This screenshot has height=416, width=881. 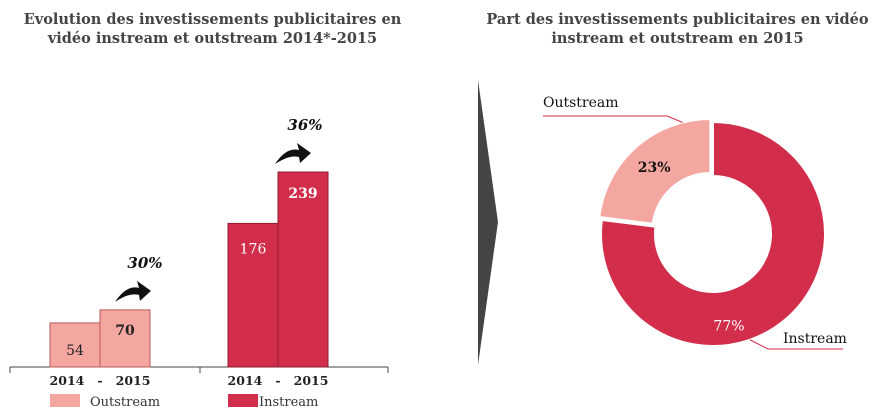 I want to click on donut-slice-outstream, so click(x=655, y=171).